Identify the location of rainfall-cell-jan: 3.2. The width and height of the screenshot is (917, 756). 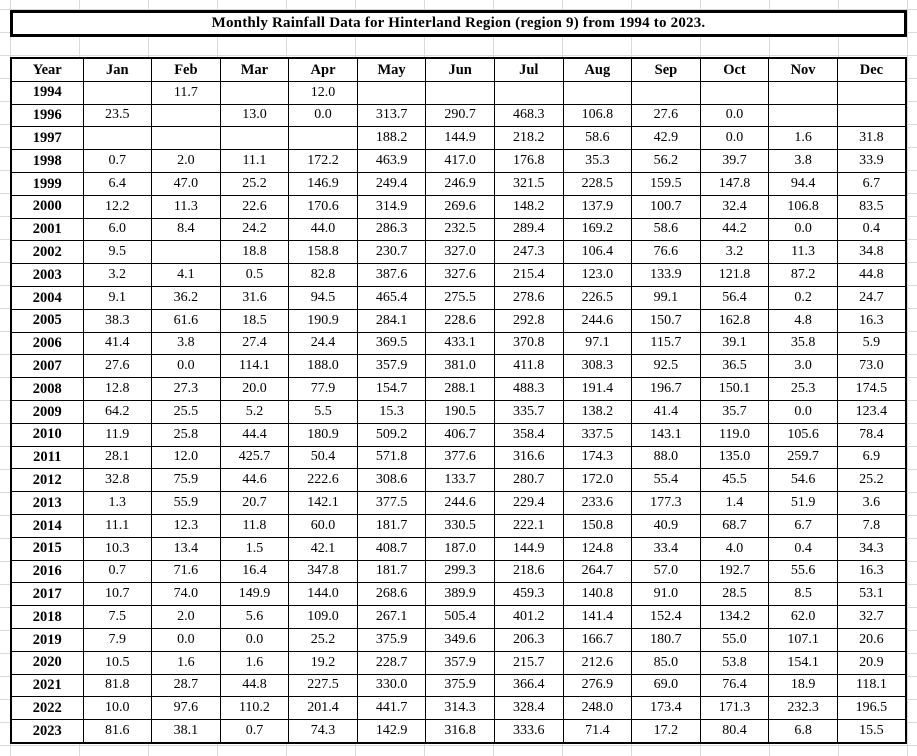
(117, 275).